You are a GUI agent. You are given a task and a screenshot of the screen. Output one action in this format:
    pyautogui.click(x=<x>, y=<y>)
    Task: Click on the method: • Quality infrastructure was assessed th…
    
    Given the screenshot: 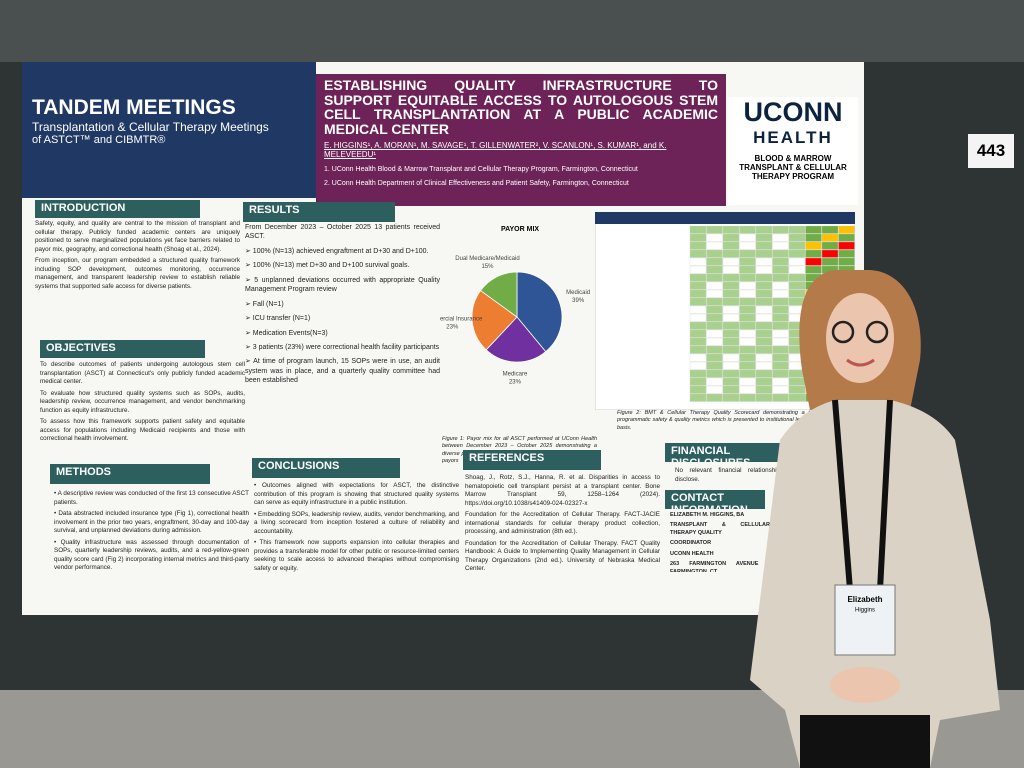 What is the action you would take?
    pyautogui.click(x=151, y=555)
    